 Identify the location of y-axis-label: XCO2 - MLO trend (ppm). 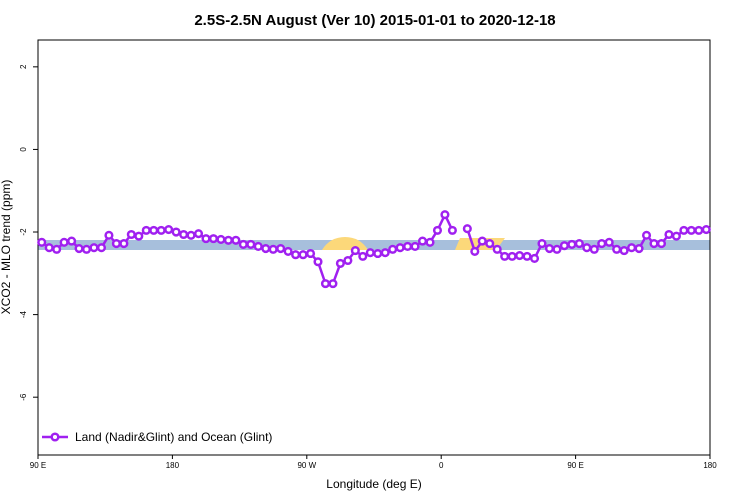
(6, 247).